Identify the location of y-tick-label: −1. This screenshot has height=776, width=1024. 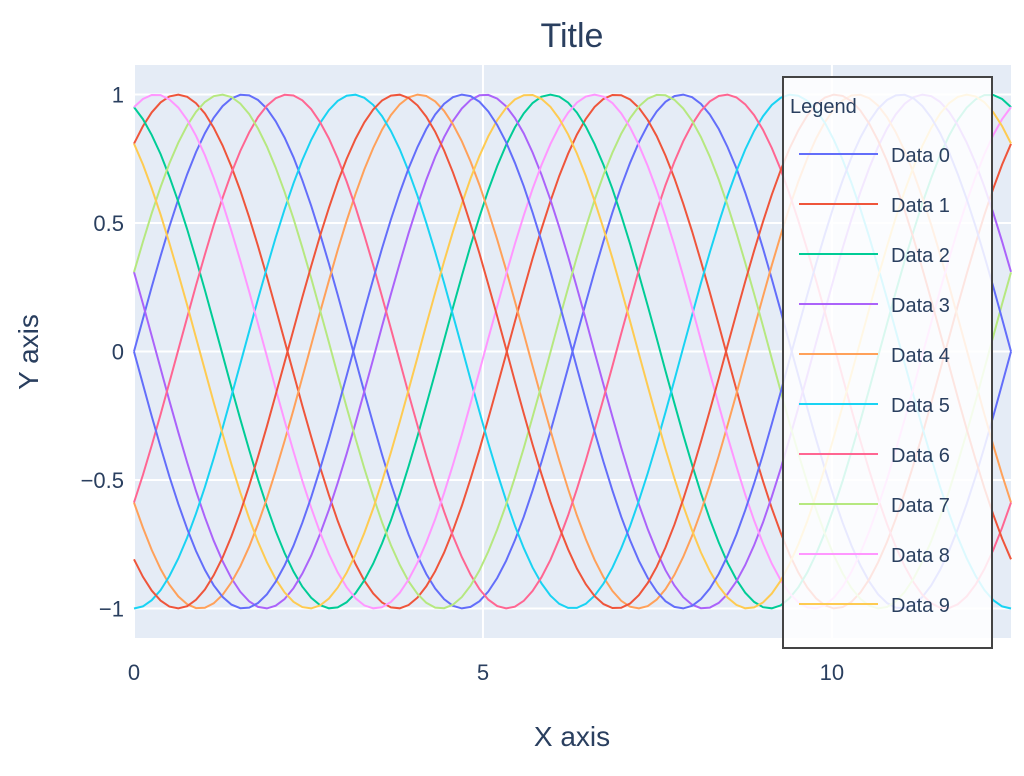
(111, 608).